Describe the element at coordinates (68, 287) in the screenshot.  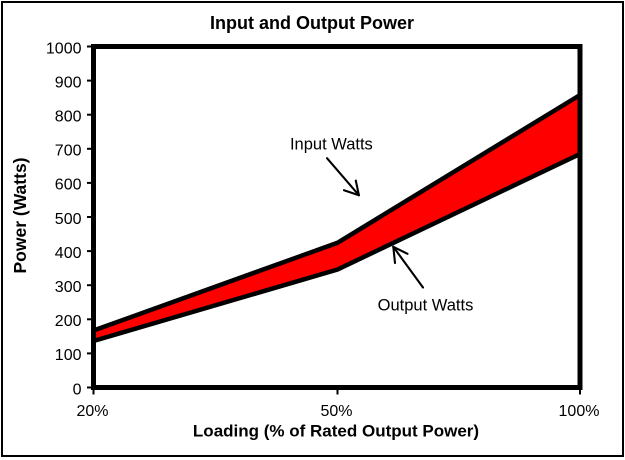
I see `svg-text: 300` at that location.